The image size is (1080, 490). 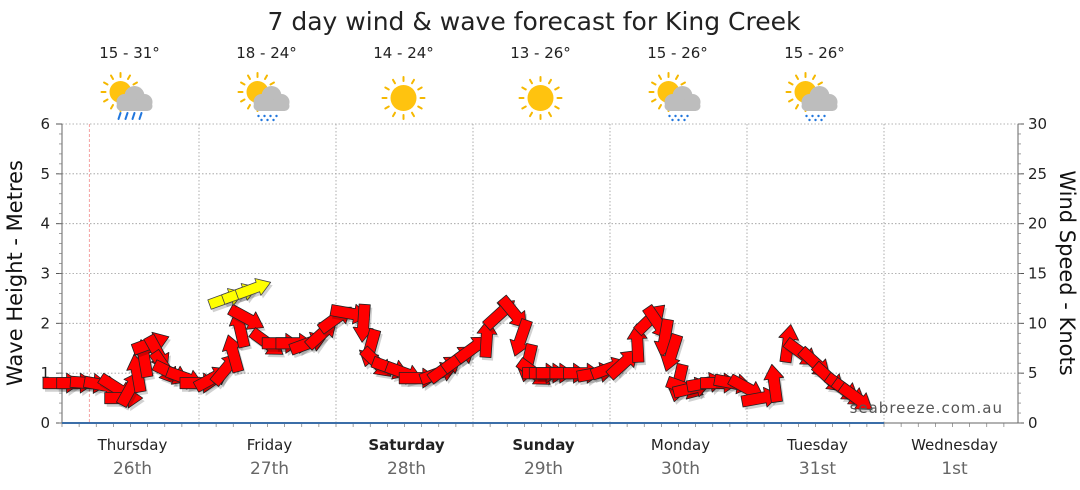 I want to click on temperature-label: 15 - 31°, so click(x=129, y=53).